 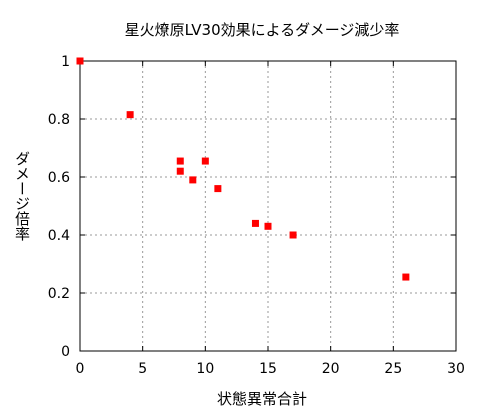 I want to click on x-tick-label: 30, so click(x=456, y=369).